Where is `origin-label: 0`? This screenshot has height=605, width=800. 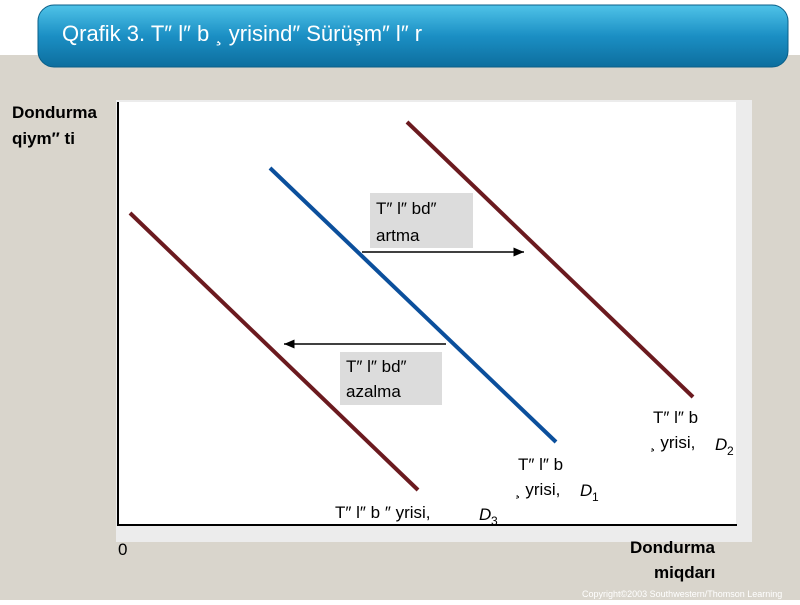
origin-label: 0 is located at coordinates (122, 549).